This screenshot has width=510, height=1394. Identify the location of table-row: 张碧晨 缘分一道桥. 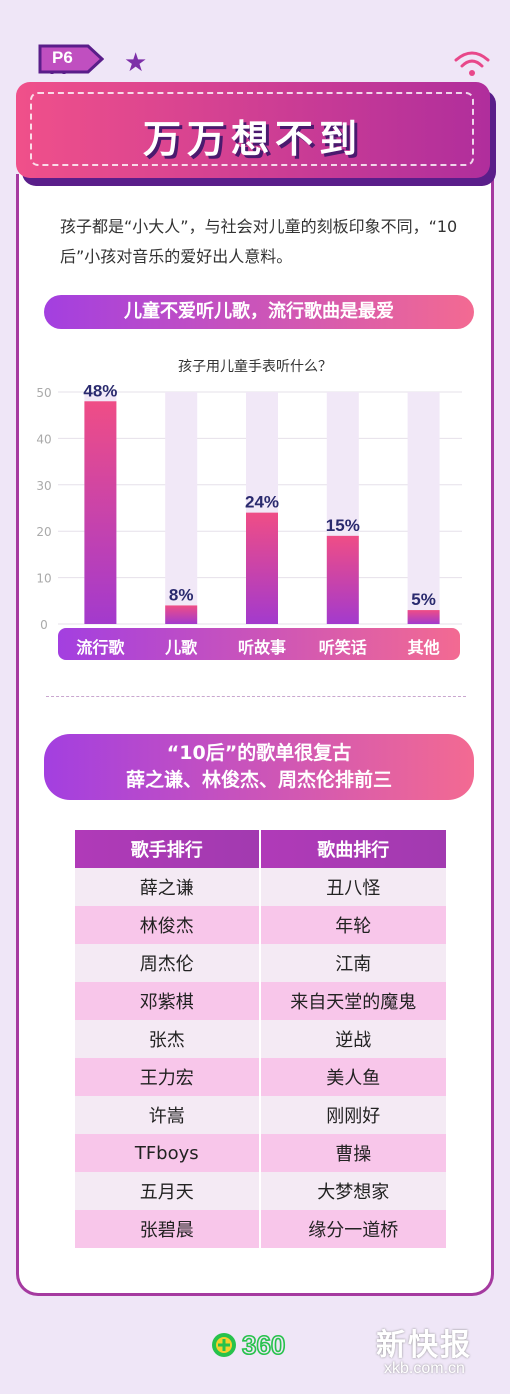
(260, 1229).